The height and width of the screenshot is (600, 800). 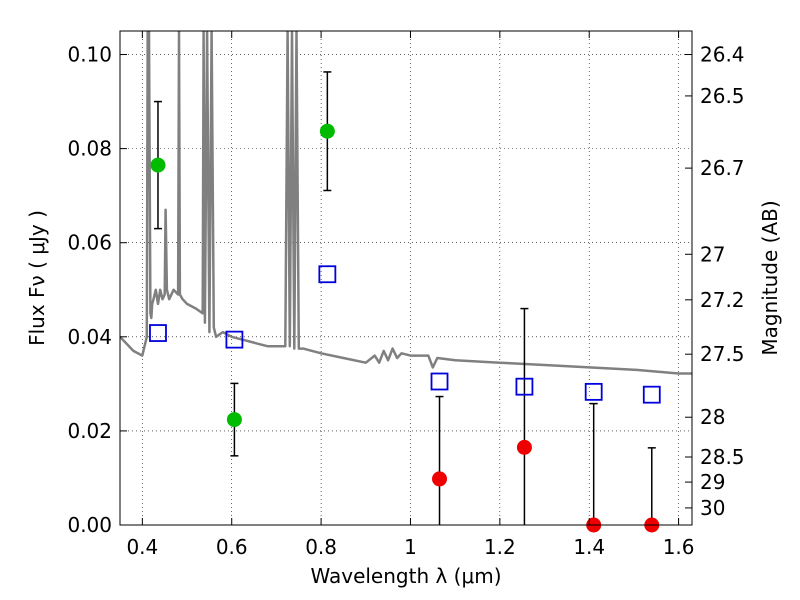 What do you see at coordinates (89, 525) in the screenshot?
I see `y-tick-label: 0.00` at bounding box center [89, 525].